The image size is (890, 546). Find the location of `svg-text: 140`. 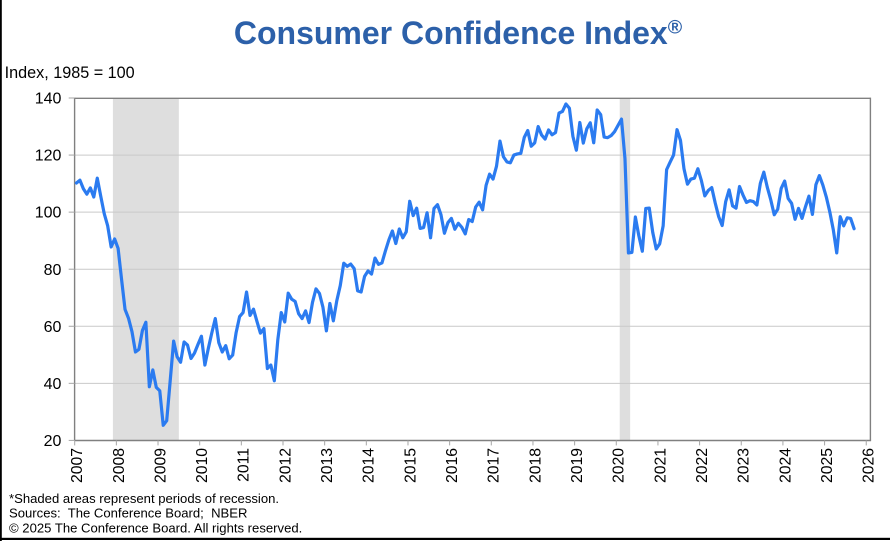

svg-text: 140 is located at coordinates (48, 99).